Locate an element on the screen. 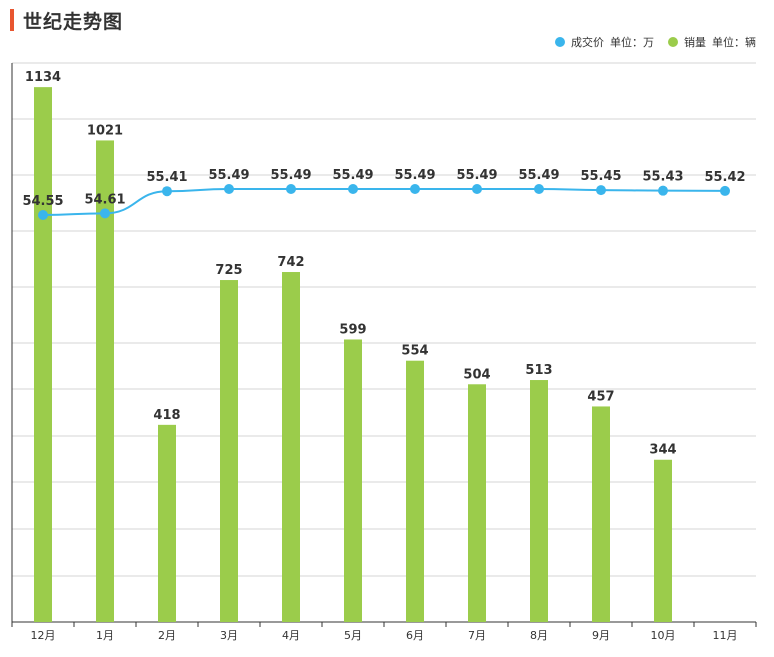  price-point-6月 is located at coordinates (415, 189).